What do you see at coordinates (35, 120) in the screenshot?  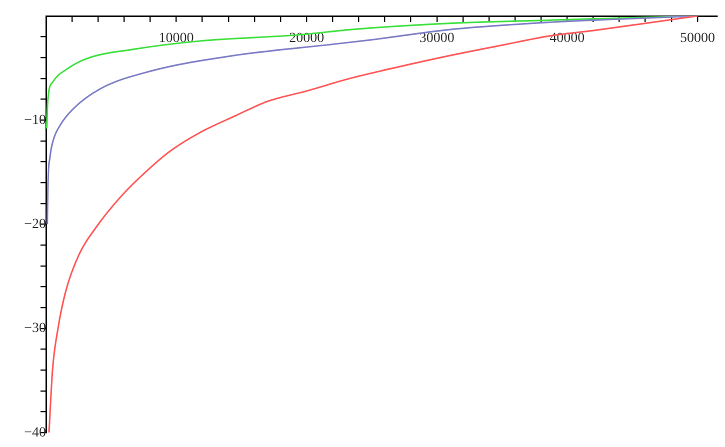 I see `y-tick-label: −10` at bounding box center [35, 120].